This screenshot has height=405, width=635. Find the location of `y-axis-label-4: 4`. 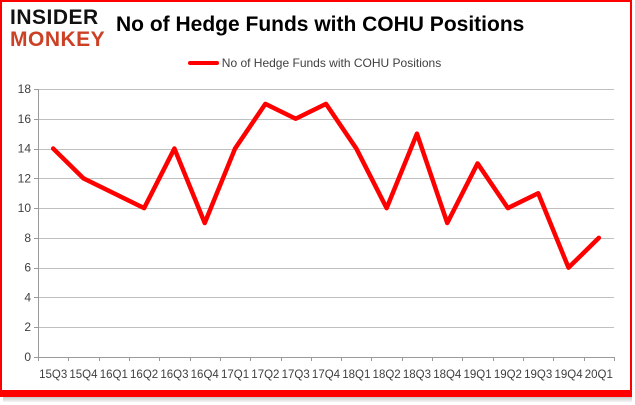

y-axis-label-4: 4 is located at coordinates (27, 297).